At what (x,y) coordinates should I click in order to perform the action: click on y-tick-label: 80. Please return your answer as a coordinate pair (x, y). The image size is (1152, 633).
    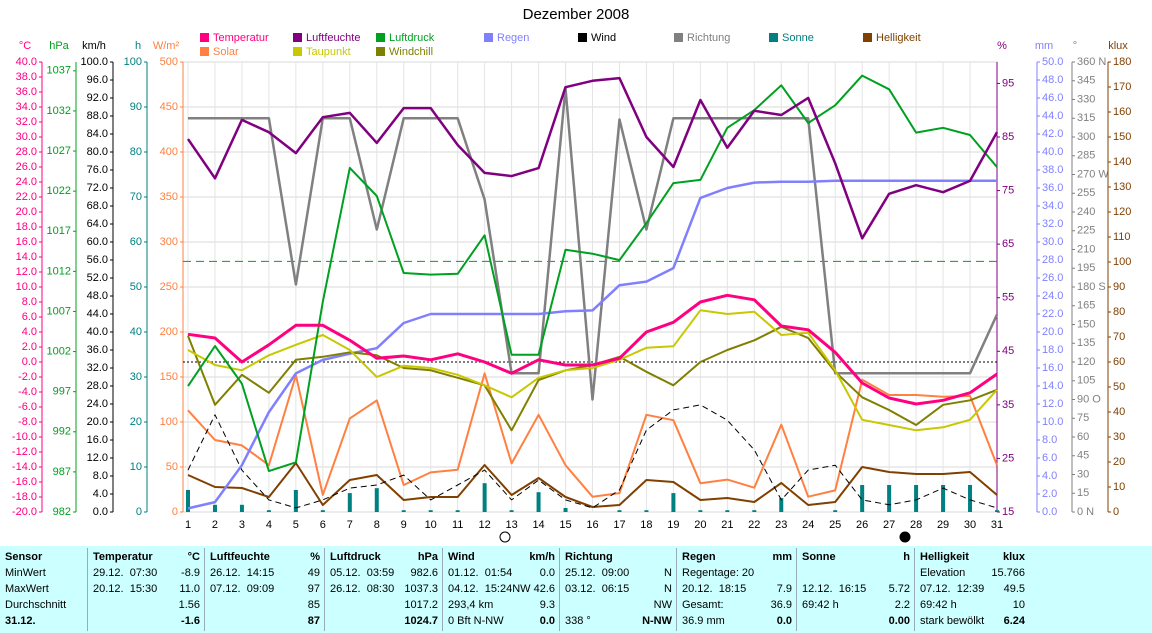
    Looking at the image, I should click on (1119, 312).